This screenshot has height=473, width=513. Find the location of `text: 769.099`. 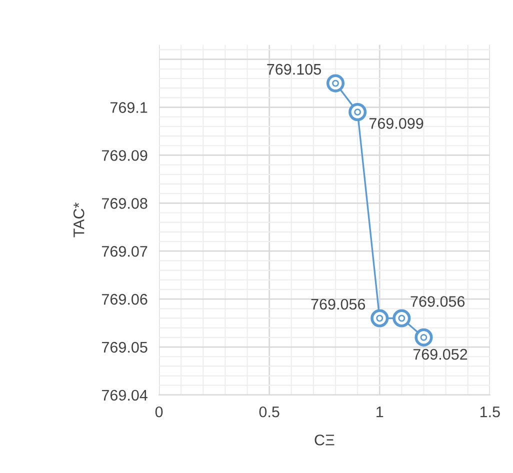

text: 769.099 is located at coordinates (396, 123).